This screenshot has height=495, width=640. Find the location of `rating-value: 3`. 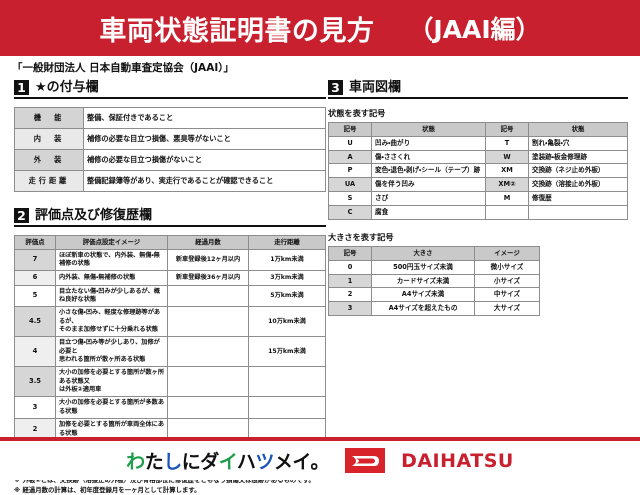

rating-value: 3 is located at coordinates (35, 408).